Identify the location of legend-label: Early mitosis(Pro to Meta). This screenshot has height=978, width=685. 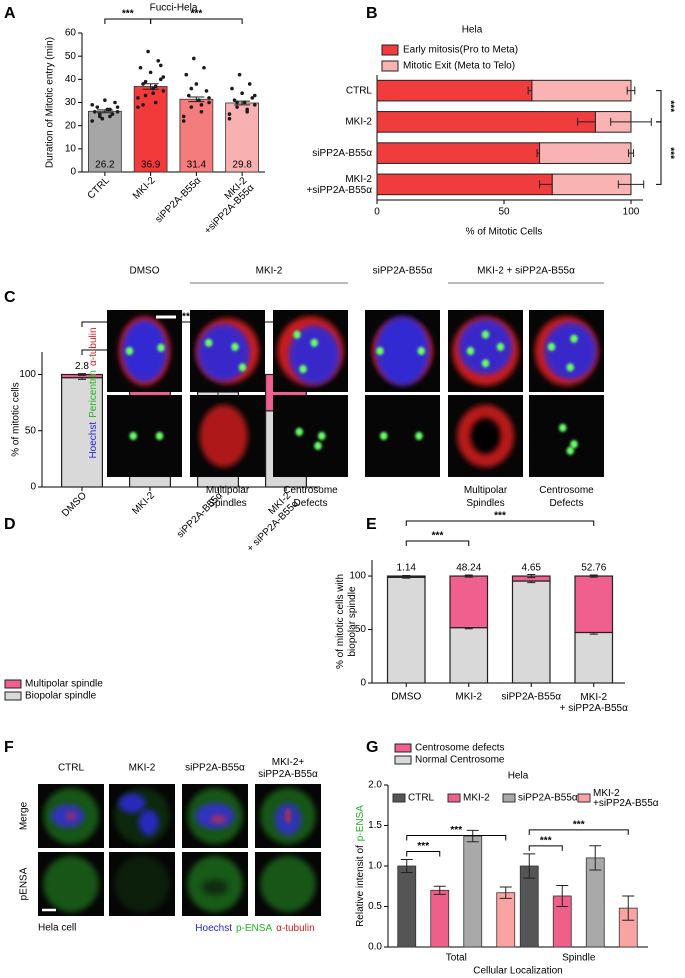
(460, 50).